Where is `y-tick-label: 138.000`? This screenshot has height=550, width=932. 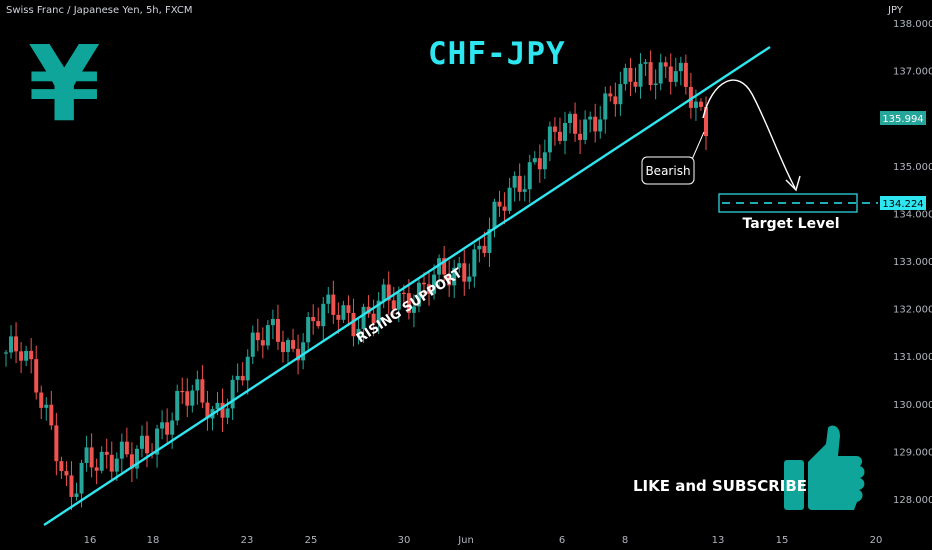 y-tick-label: 138.000 is located at coordinates (912, 24).